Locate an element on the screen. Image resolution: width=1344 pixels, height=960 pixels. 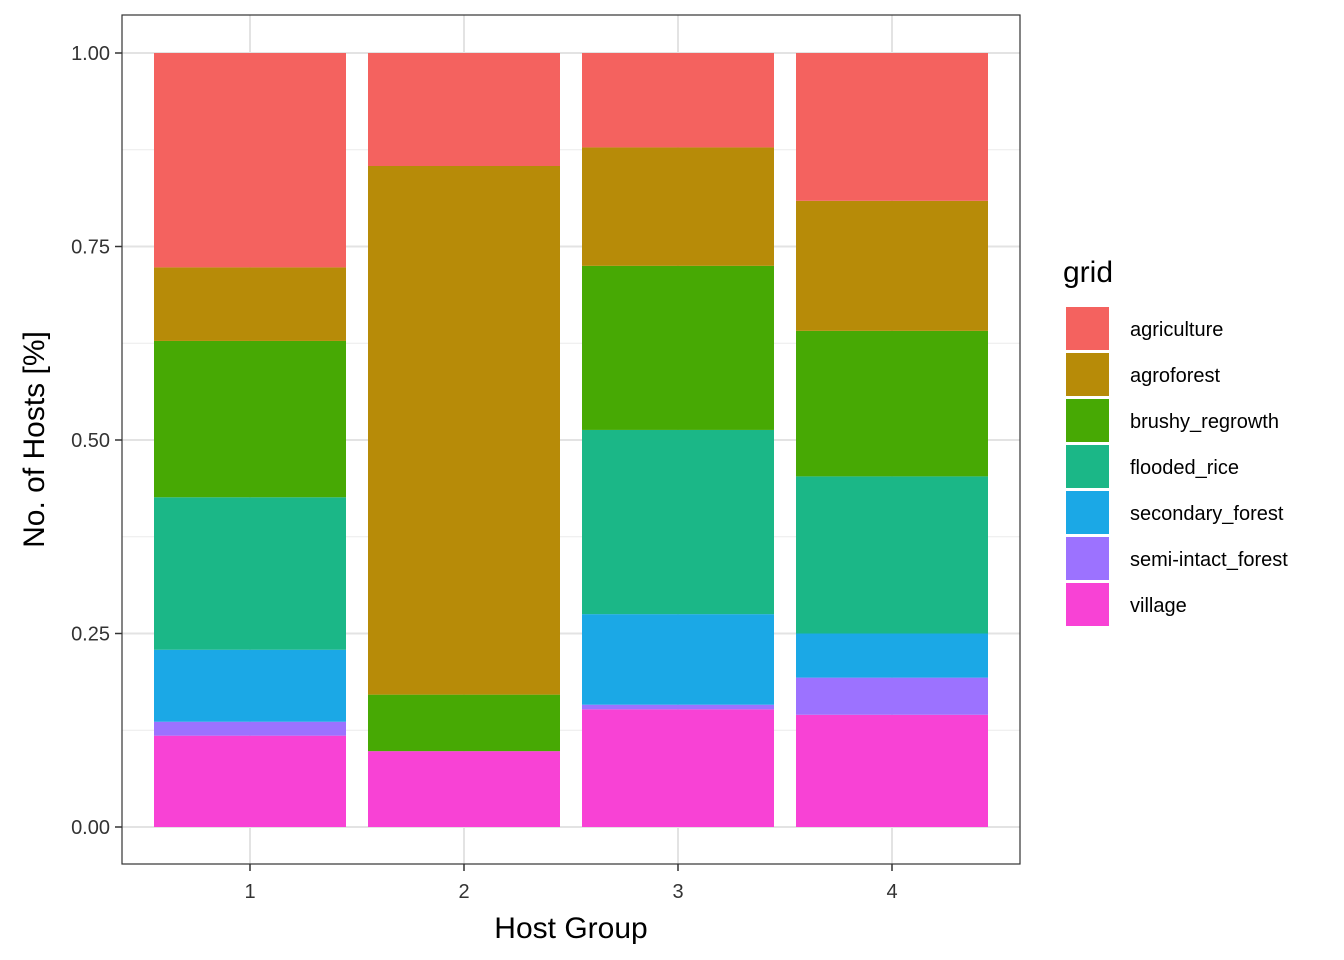
y-axis: 0.00 0.25 0.50 0.75 1.00 is located at coordinates (96, 441).